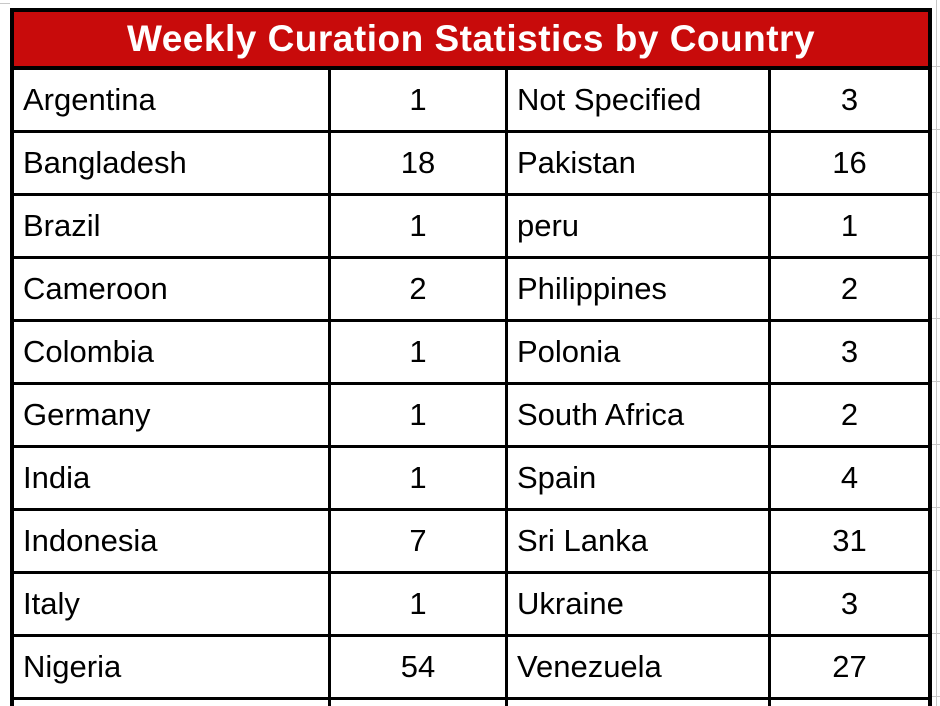 Image resolution: width=940 pixels, height=706 pixels. What do you see at coordinates (419, 668) in the screenshot?
I see `value-cell: 54` at bounding box center [419, 668].